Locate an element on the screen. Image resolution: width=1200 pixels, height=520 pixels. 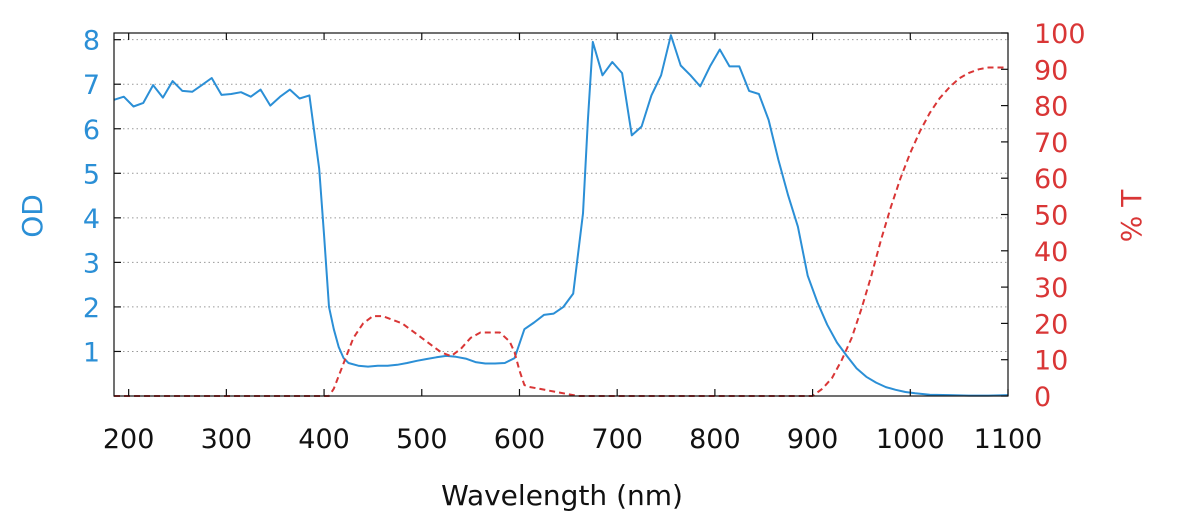
x-tick-label: 800 is located at coordinates (715, 439).